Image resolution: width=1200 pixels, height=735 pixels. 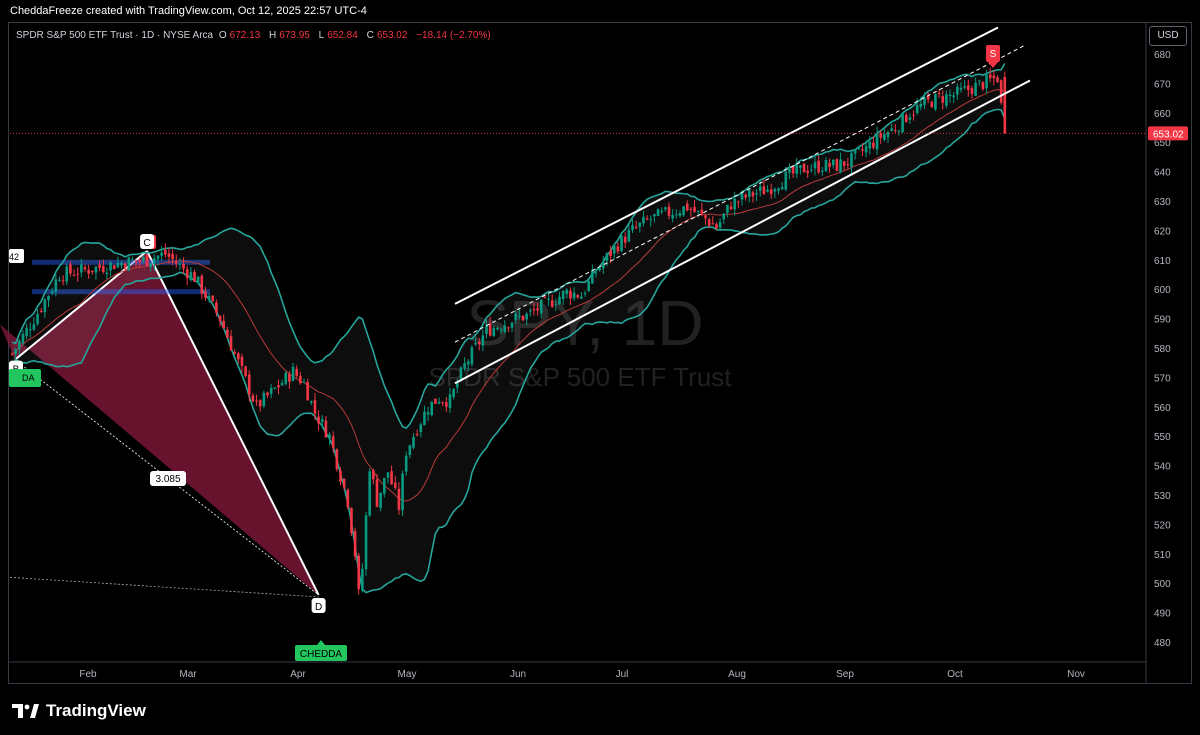 What do you see at coordinates (1162, 261) in the screenshot?
I see `price-tick: 610` at bounding box center [1162, 261].